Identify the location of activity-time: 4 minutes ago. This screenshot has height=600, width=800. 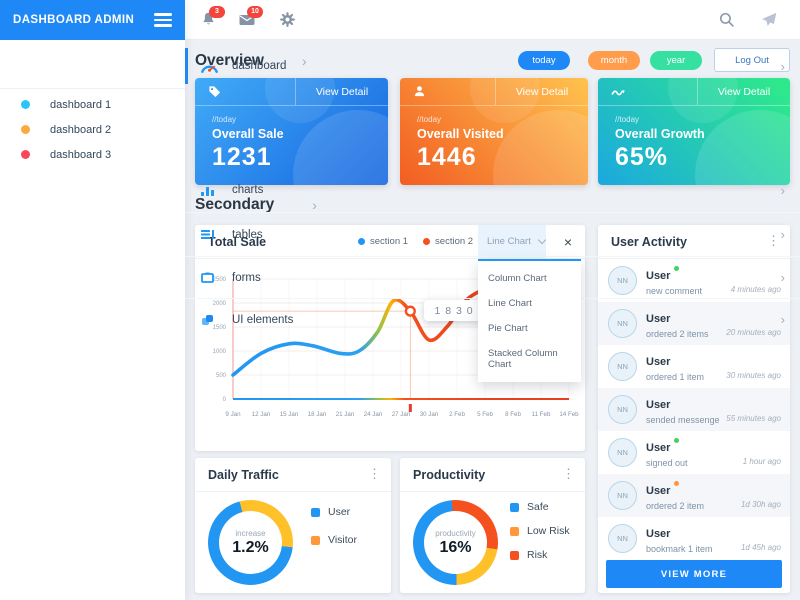
(755, 289).